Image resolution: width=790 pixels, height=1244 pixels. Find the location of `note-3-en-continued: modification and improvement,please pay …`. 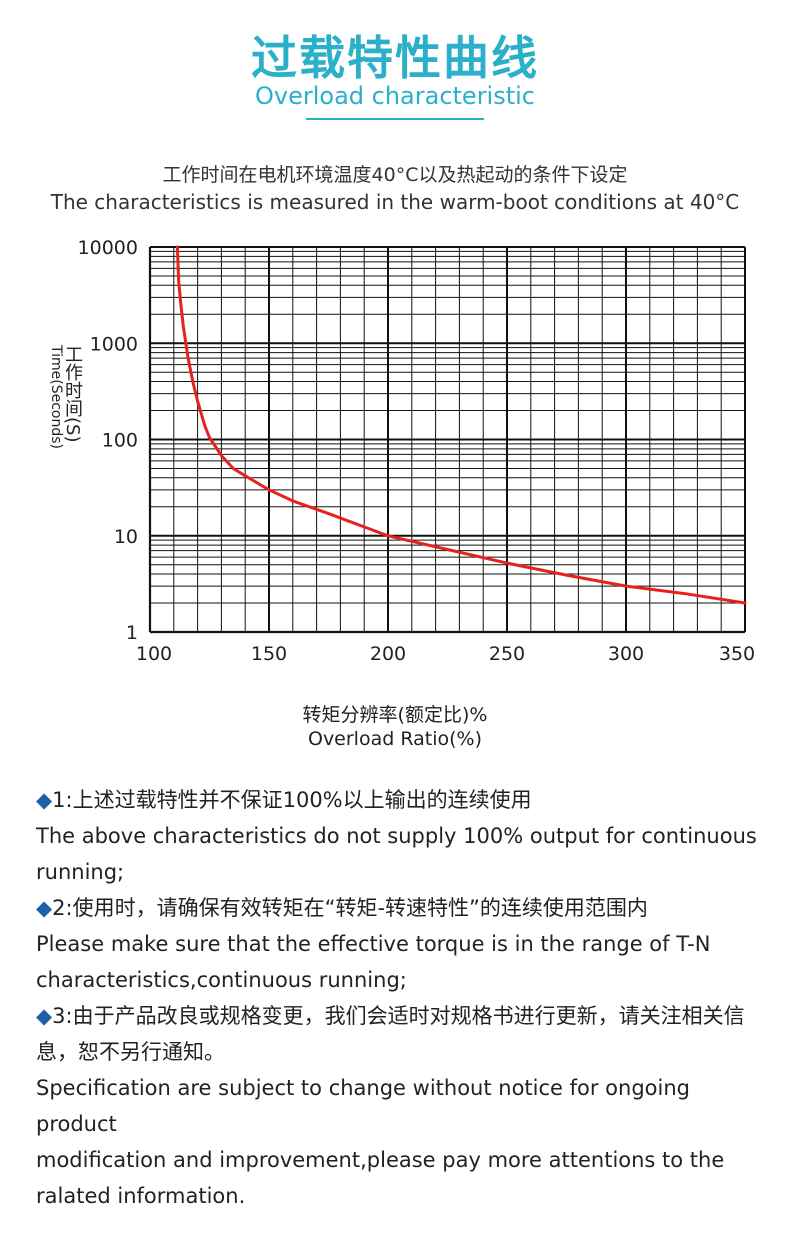

note-3-en-continued: modification and improvement,please pay … is located at coordinates (380, 1178).